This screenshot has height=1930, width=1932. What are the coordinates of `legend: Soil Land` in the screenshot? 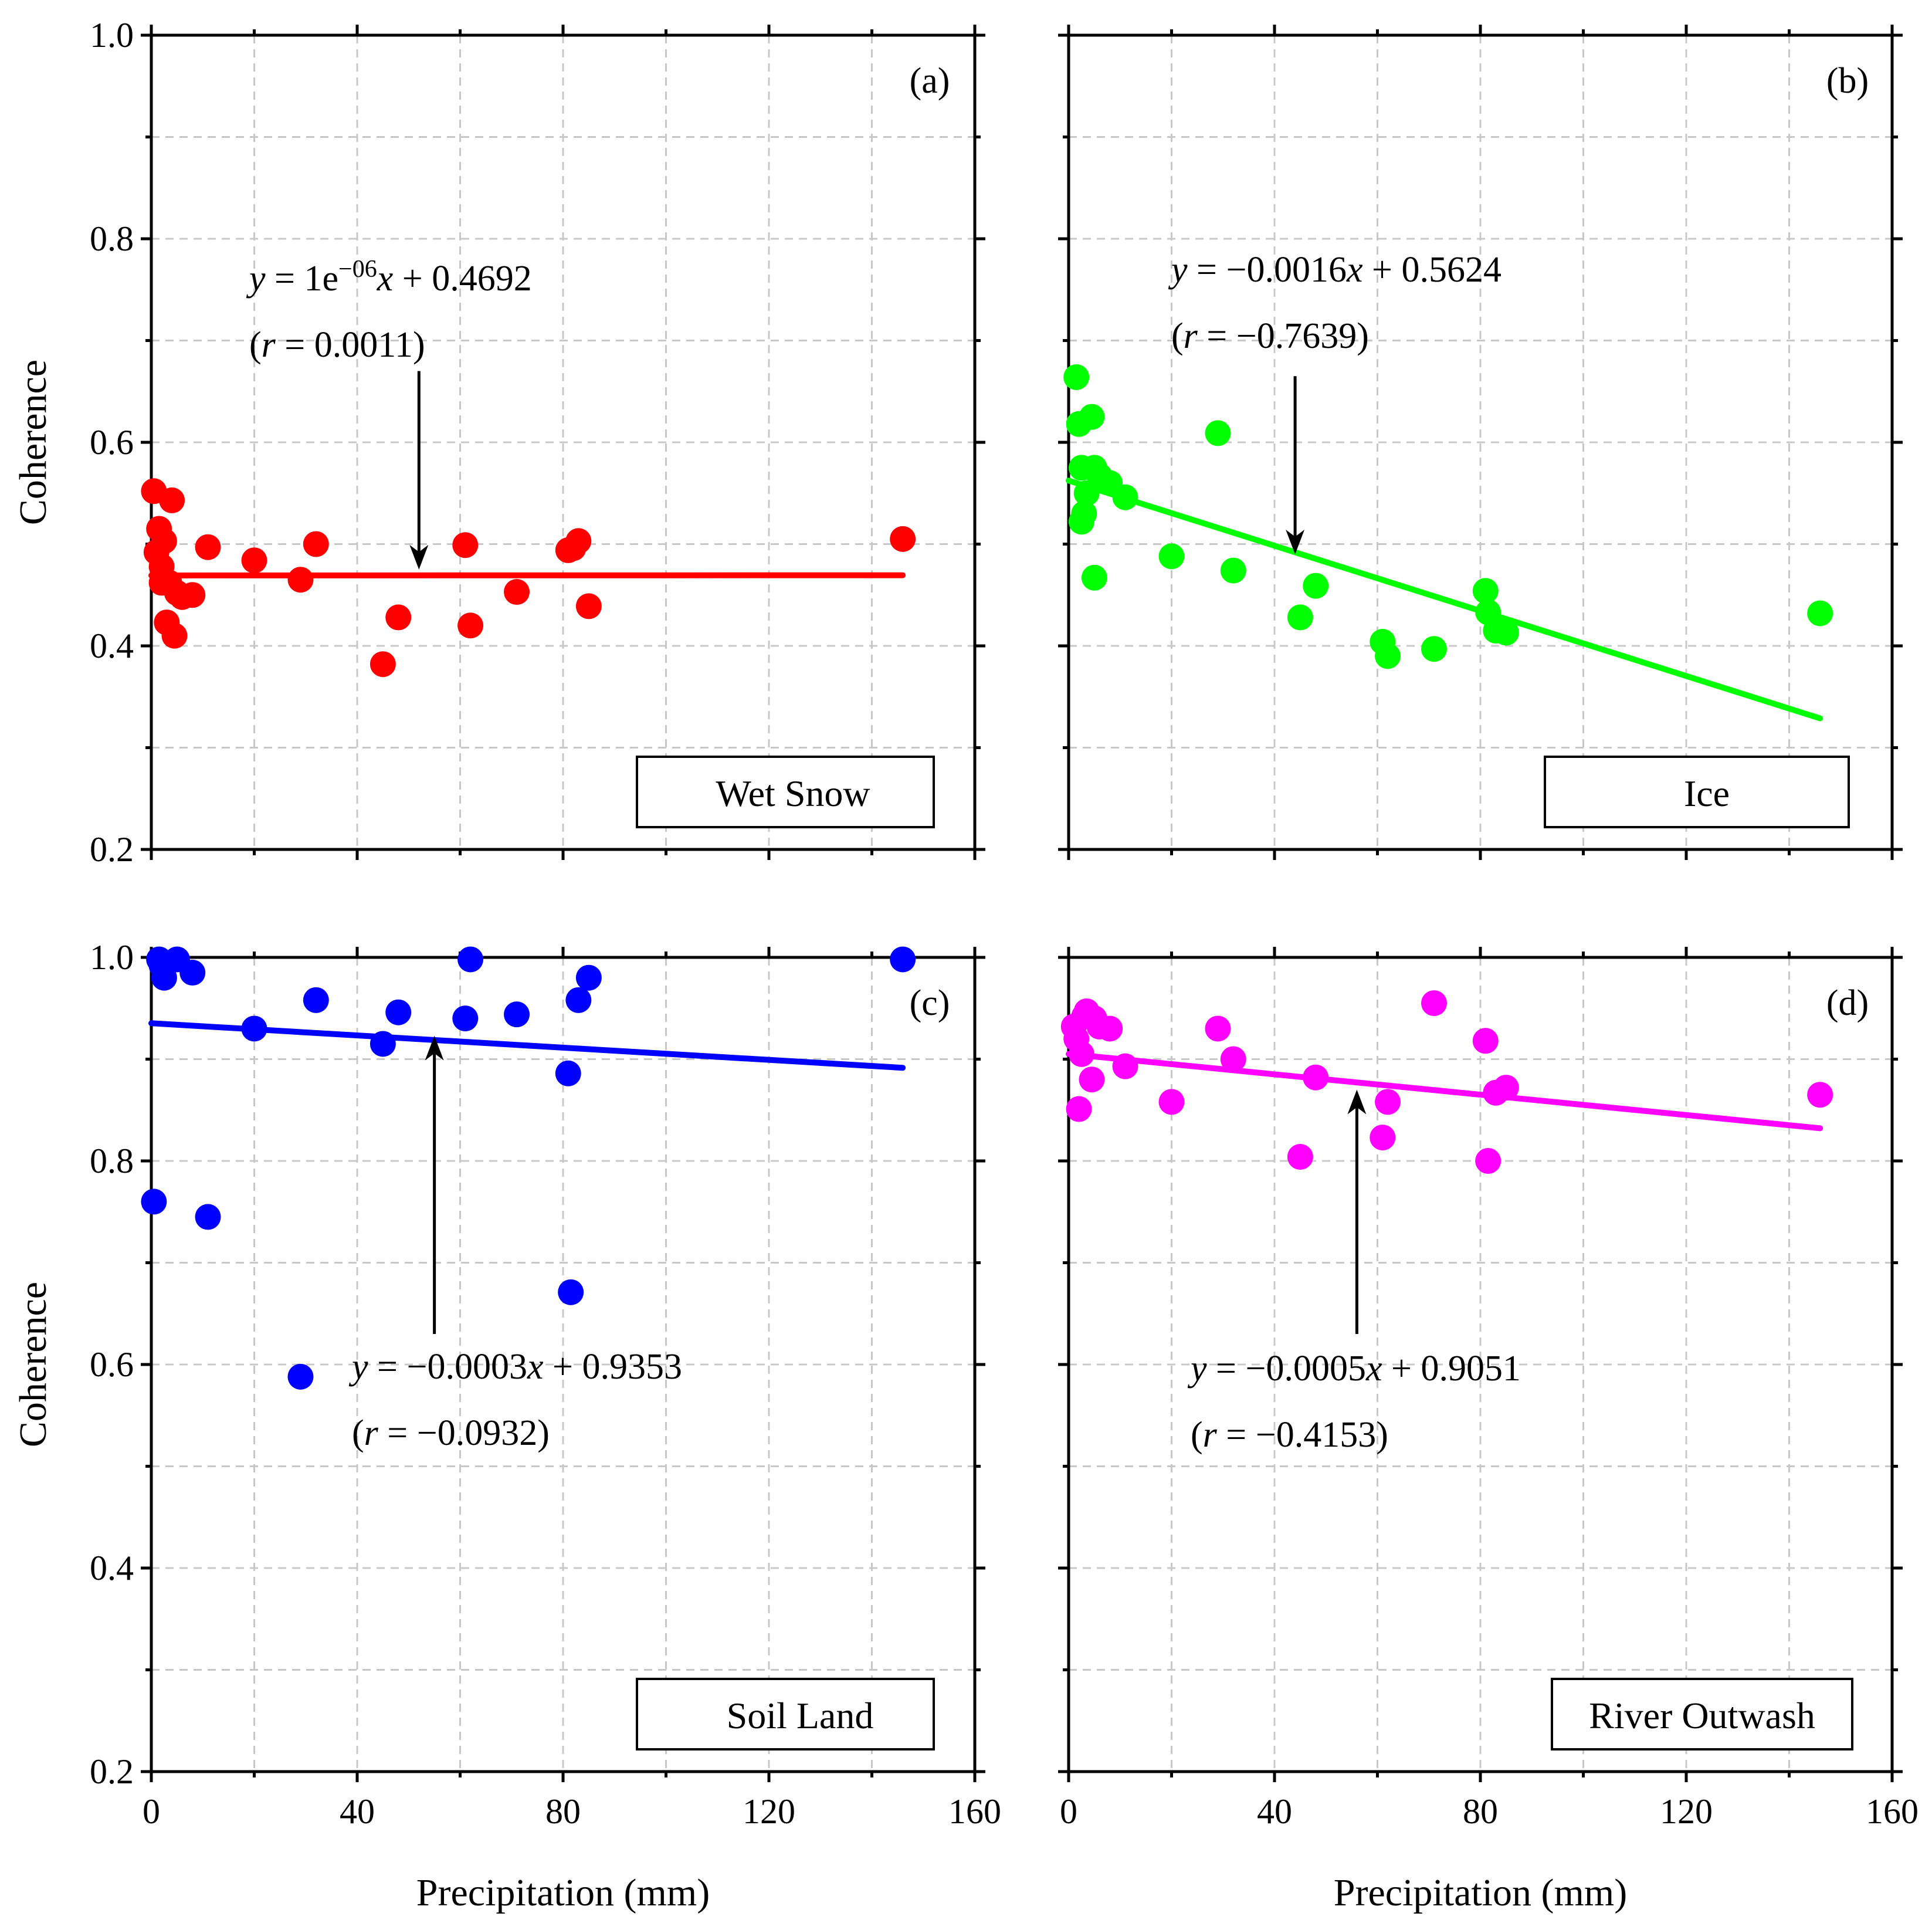 It's located at (786, 1714).